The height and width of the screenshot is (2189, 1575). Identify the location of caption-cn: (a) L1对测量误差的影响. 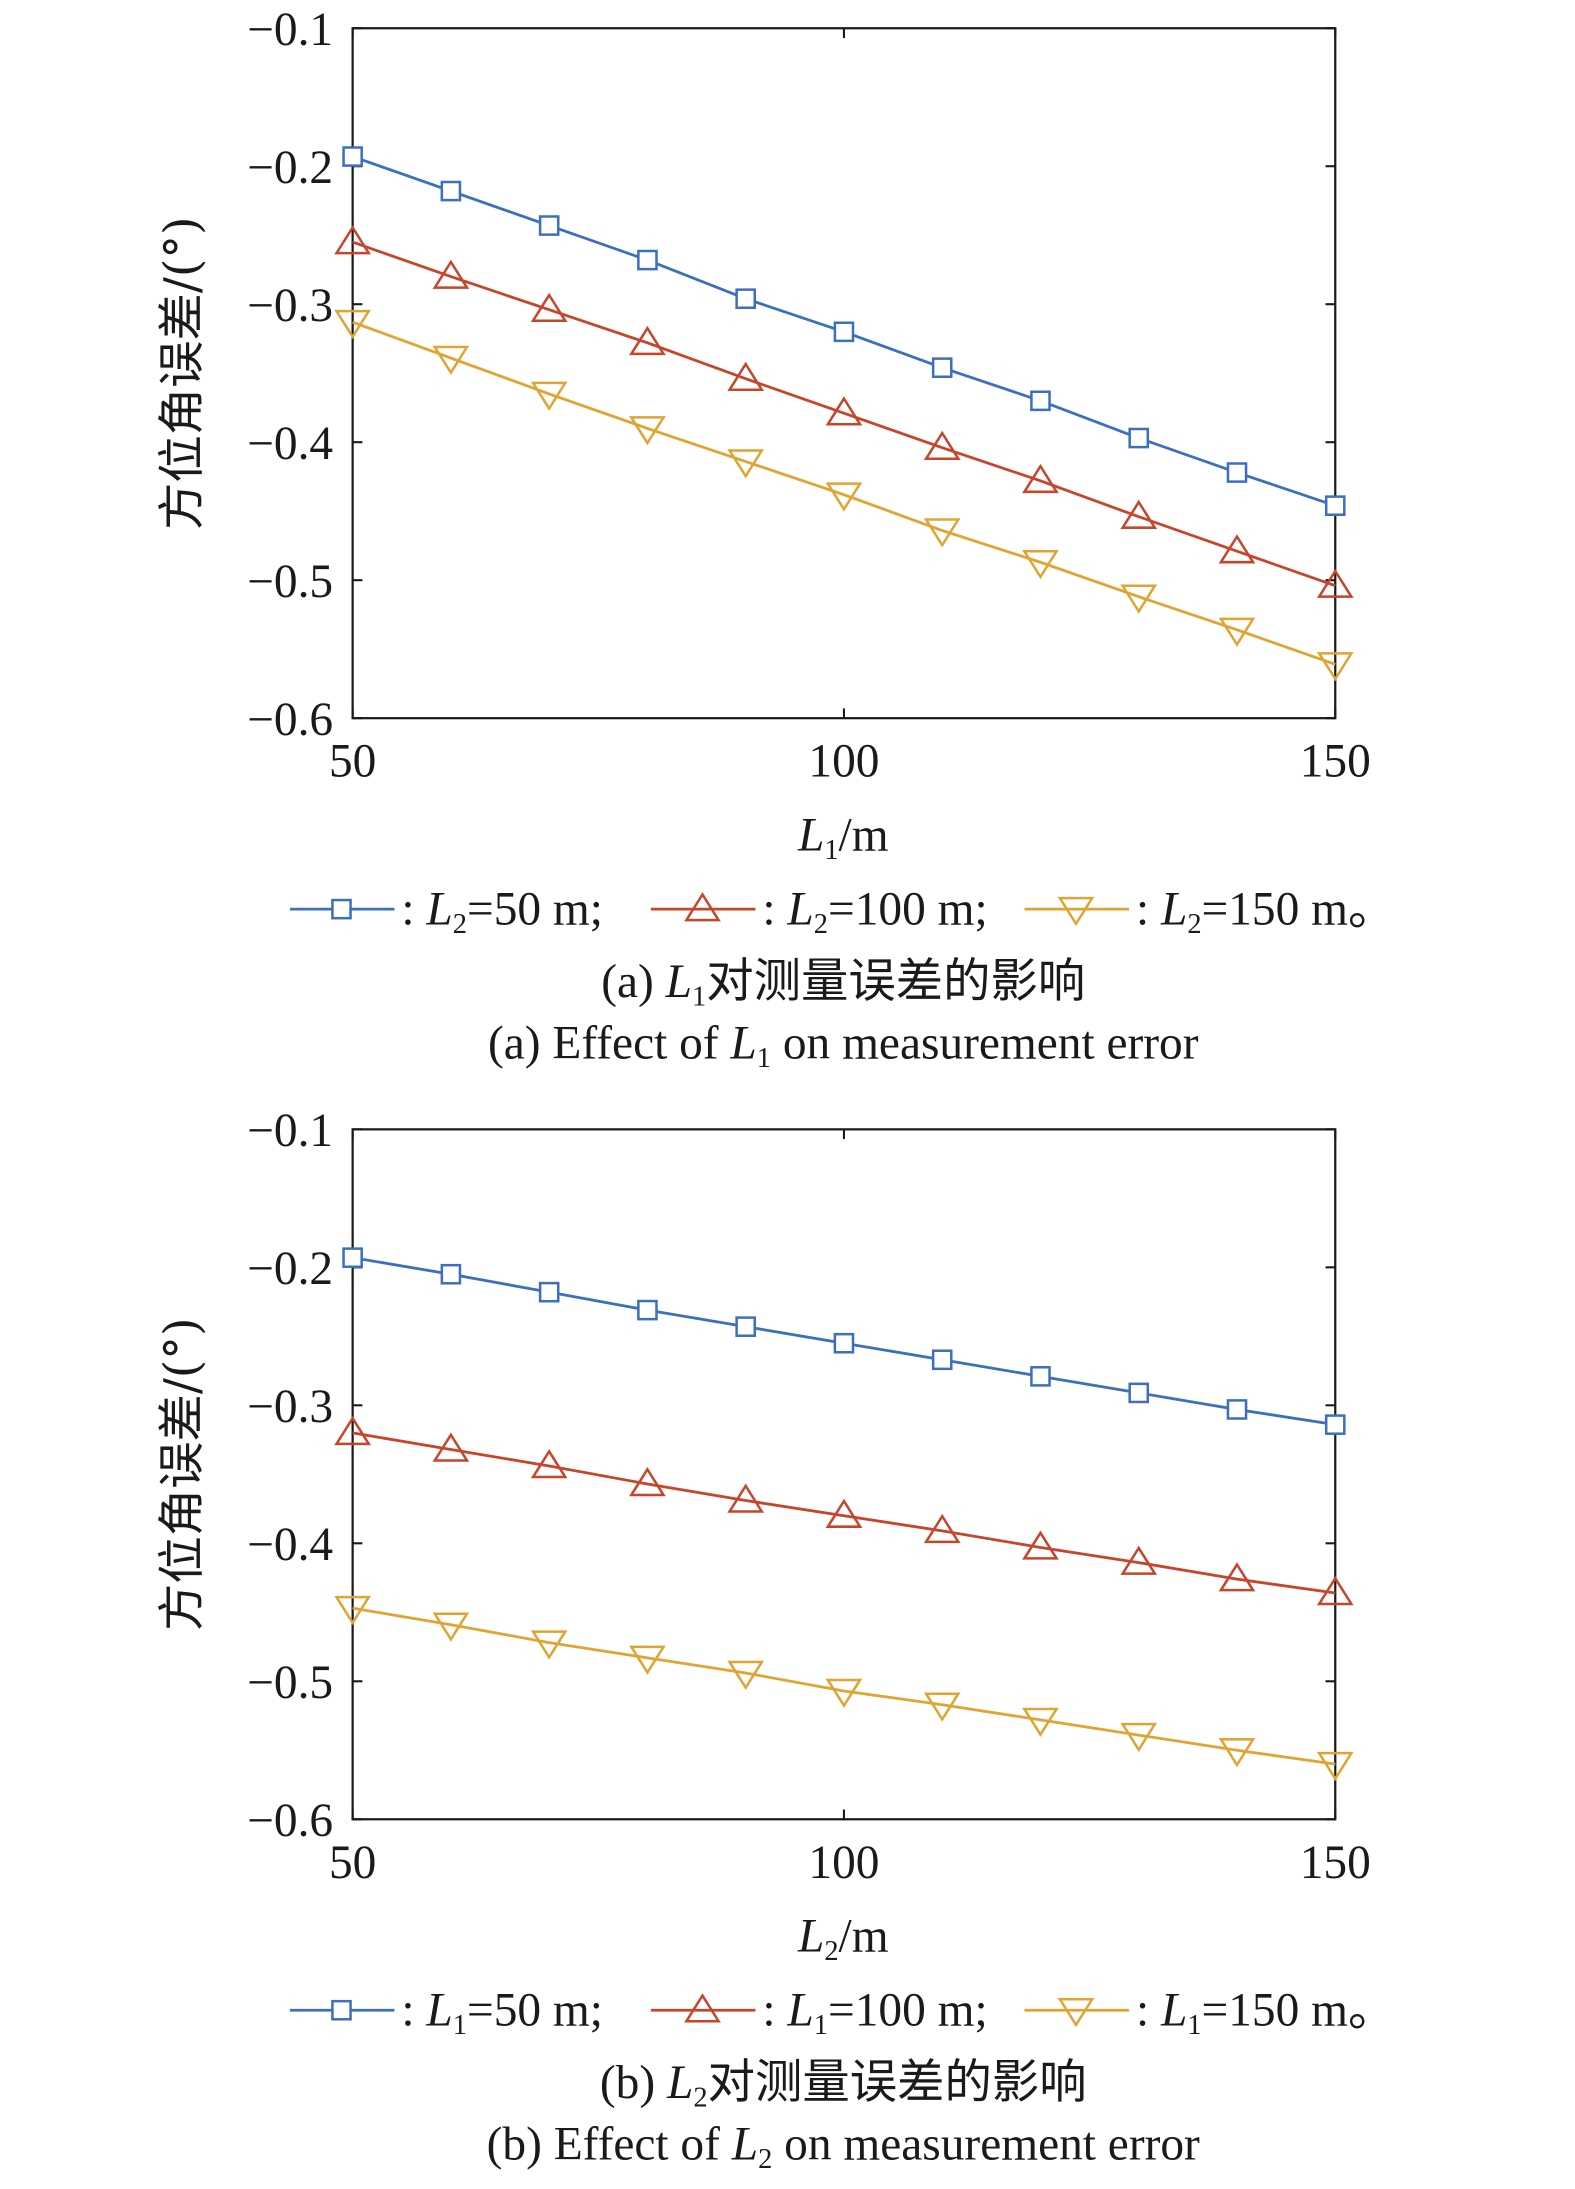
(843, 984).